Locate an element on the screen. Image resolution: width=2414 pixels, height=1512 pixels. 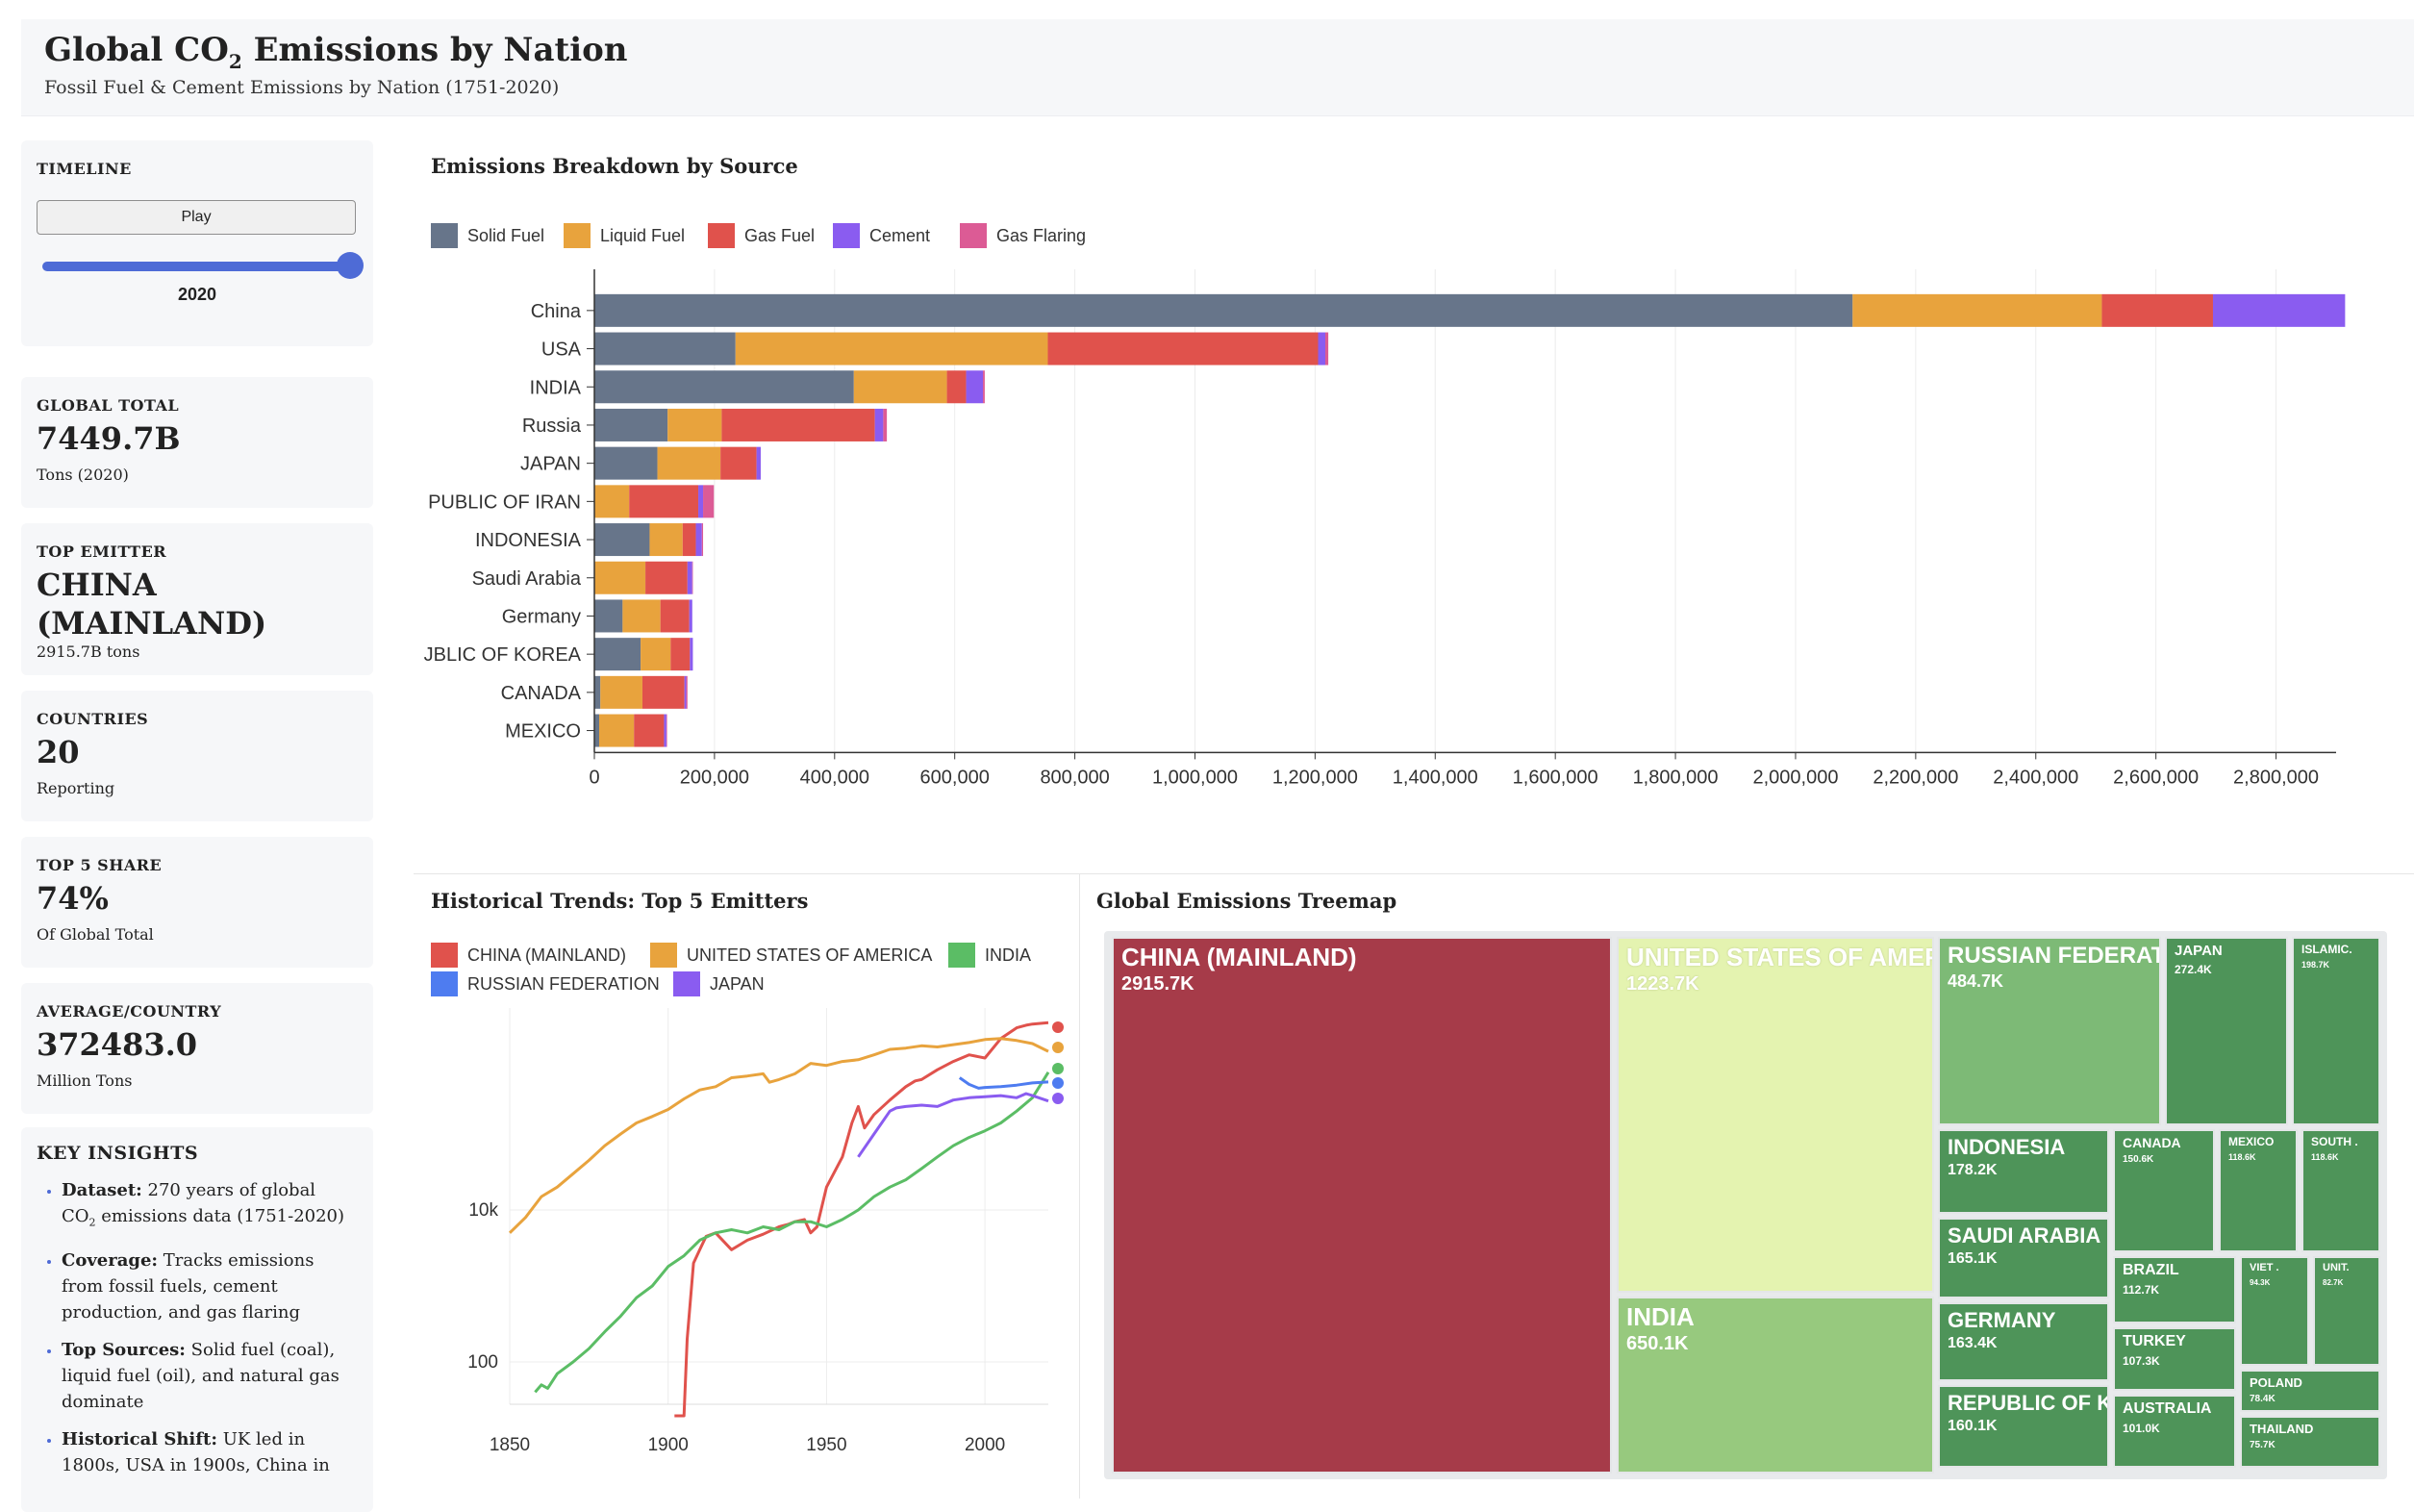
x-tick-label: 1,800,000 is located at coordinates (1676, 778).